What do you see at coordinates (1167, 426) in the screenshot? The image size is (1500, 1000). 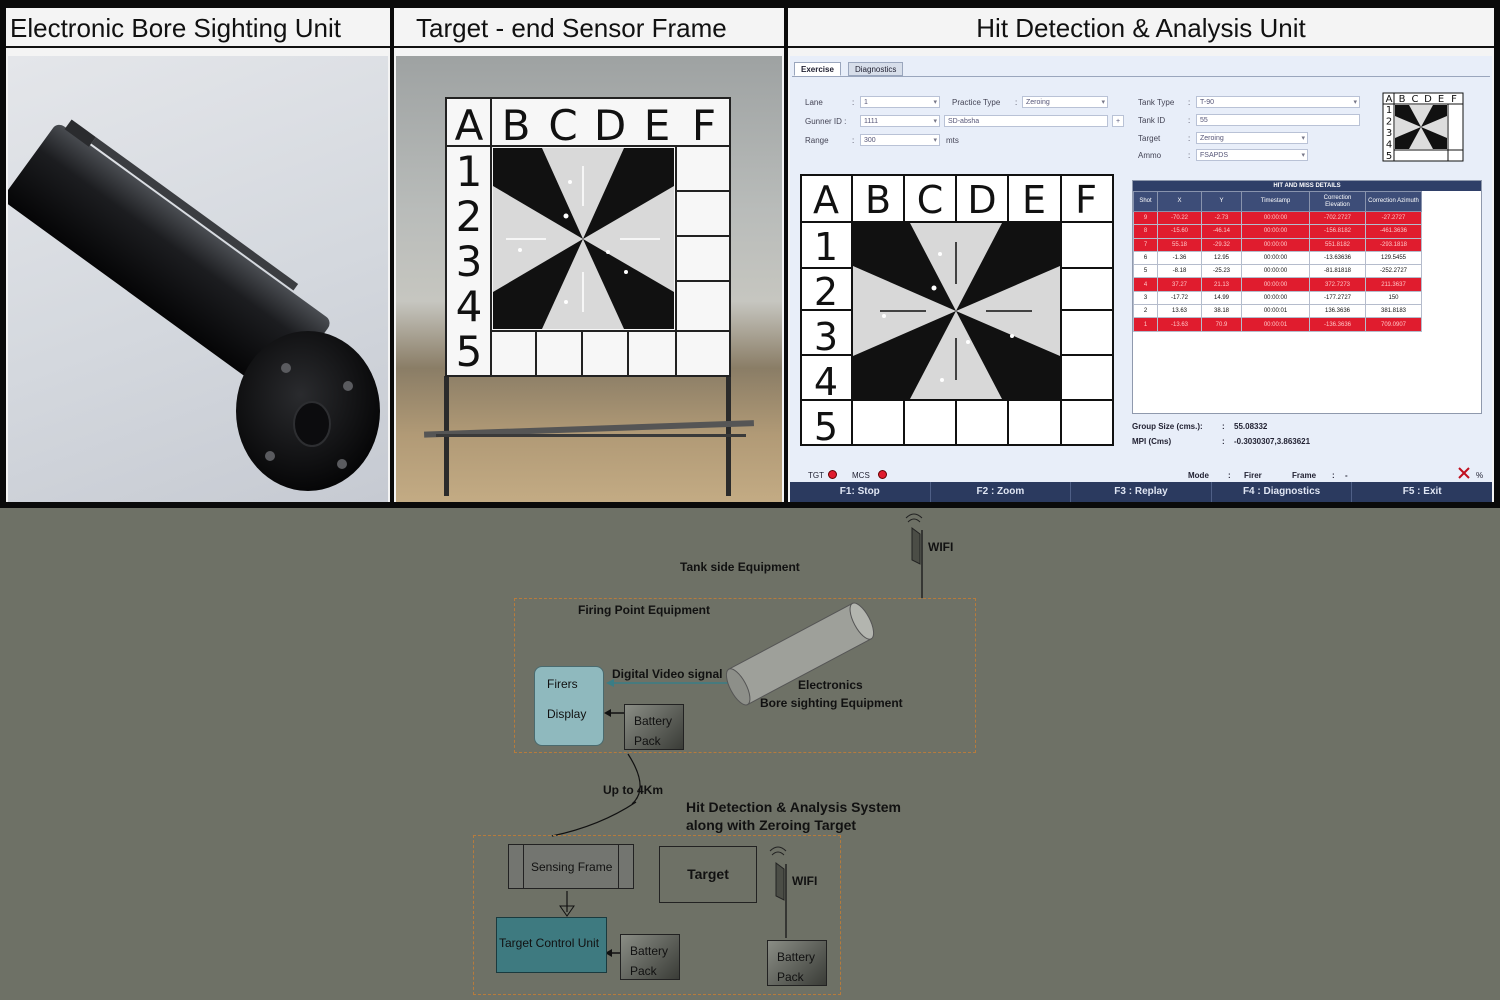 I see `group-size-label: Group Size (cms.):` at bounding box center [1167, 426].